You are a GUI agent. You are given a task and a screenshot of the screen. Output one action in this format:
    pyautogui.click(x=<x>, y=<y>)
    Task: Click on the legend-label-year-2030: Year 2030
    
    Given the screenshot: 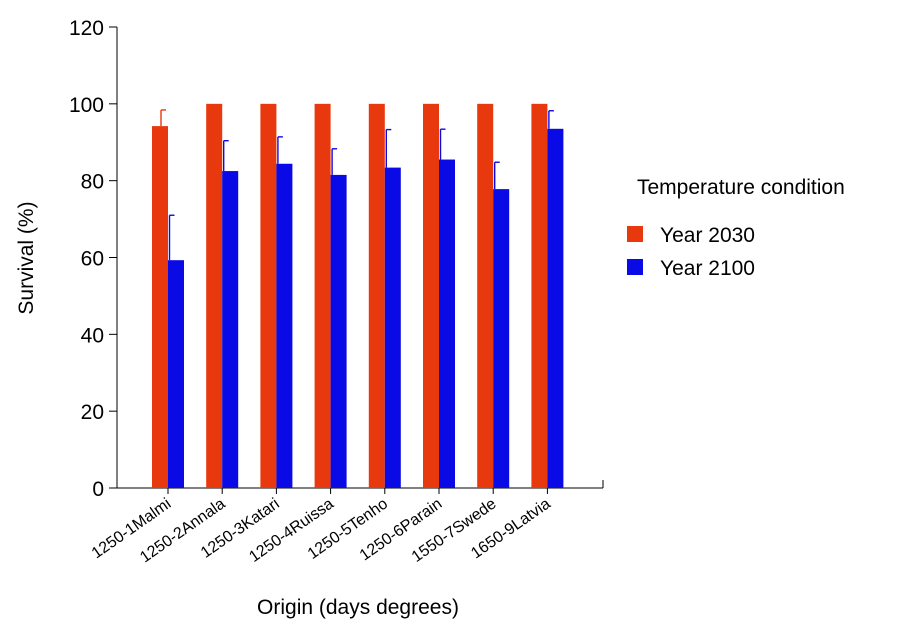 What is the action you would take?
    pyautogui.click(x=707, y=235)
    